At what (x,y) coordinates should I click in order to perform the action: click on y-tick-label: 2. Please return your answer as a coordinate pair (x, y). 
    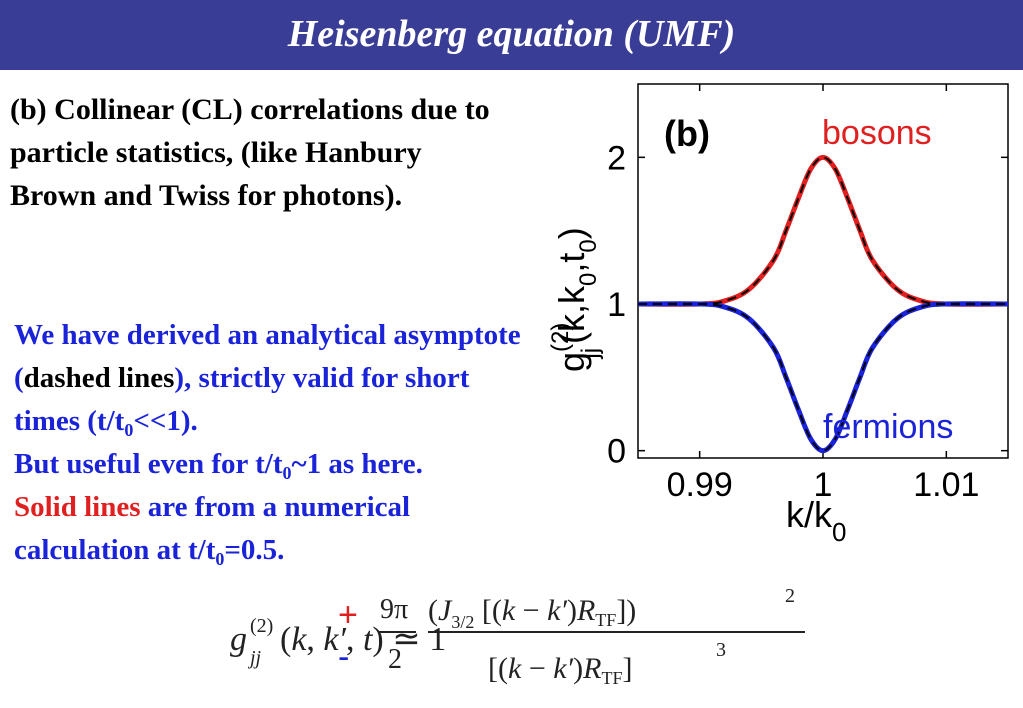
    Looking at the image, I should click on (616, 158).